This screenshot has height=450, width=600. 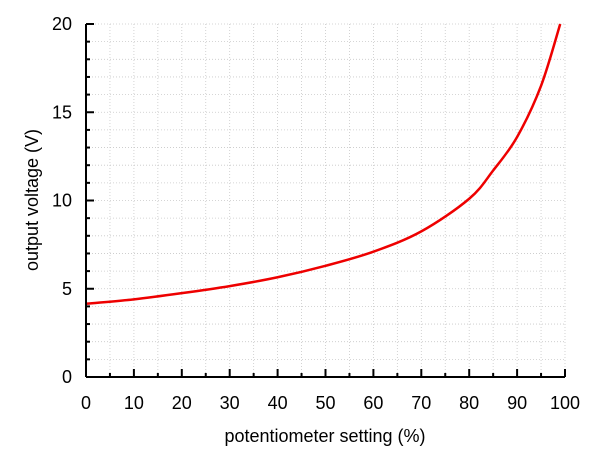 I want to click on x-axis-label: potentiometer setting (%), so click(x=324, y=436).